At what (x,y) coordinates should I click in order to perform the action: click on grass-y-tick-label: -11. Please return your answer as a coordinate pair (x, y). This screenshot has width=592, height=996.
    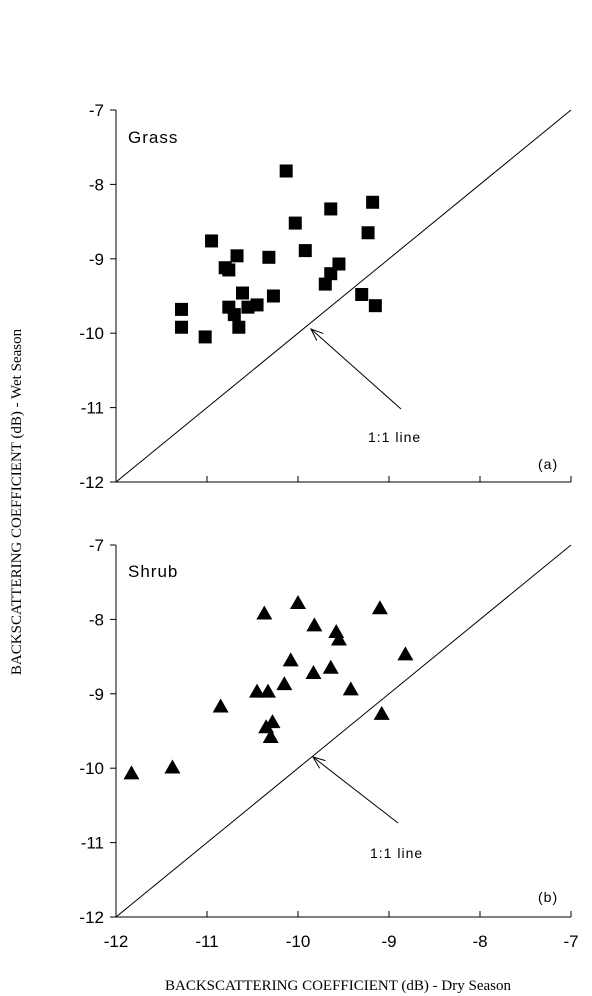
    Looking at the image, I should click on (92, 408).